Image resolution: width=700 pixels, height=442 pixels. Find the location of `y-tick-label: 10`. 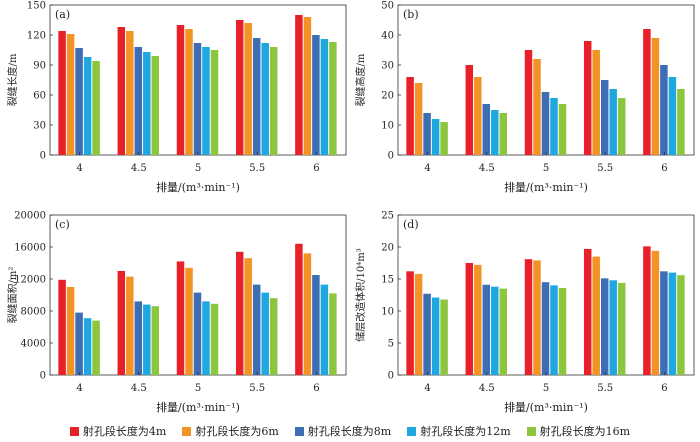

y-tick-label: 10 is located at coordinates (387, 126).